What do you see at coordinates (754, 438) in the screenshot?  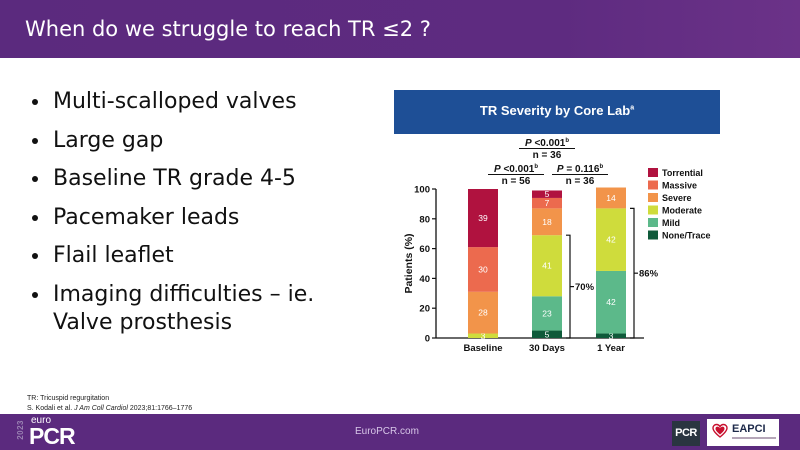 I see `eapci-subtitle-line` at bounding box center [754, 438].